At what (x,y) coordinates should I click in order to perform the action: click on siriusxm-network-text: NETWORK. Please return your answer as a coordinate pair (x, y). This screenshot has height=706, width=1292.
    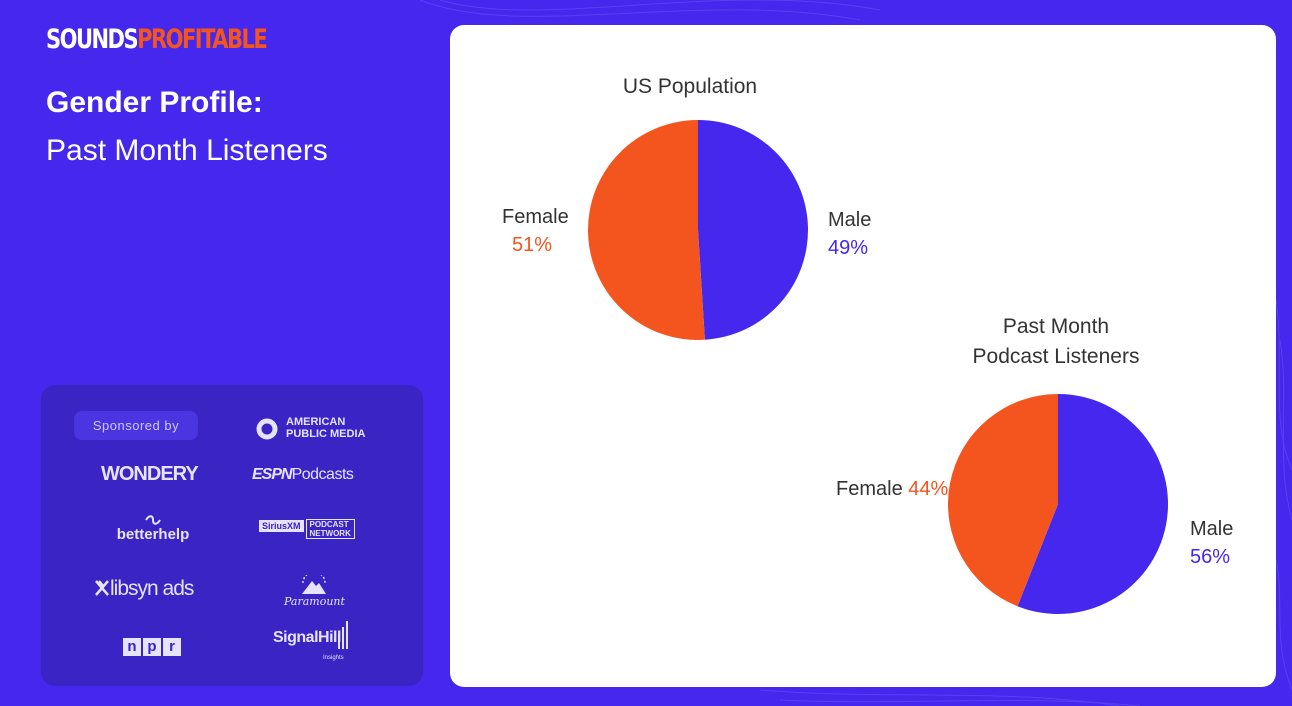
    Looking at the image, I should click on (330, 533).